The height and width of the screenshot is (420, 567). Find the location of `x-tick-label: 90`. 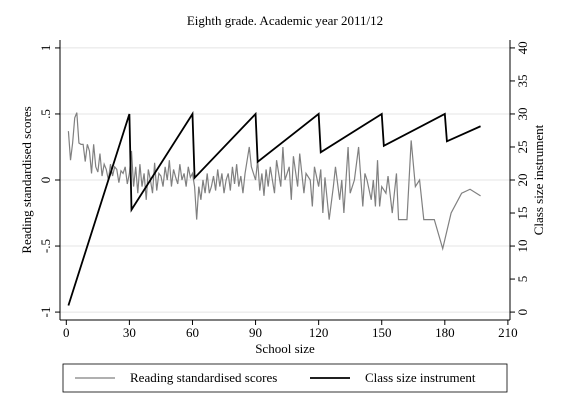

x-tick-label: 90 is located at coordinates (255, 332).